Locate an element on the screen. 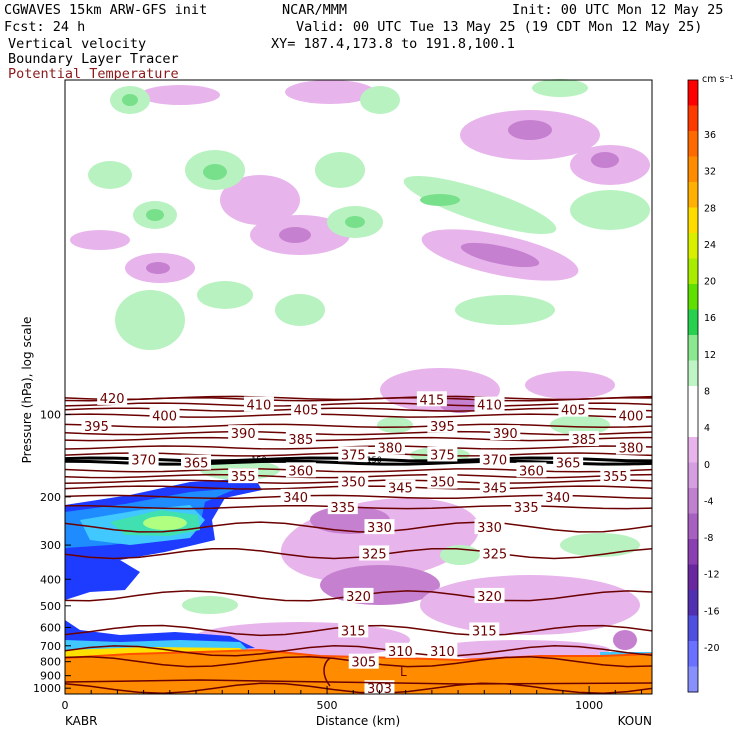 This screenshot has width=740, height=740. colorbar-units: cm s⁻¹ is located at coordinates (717, 79).